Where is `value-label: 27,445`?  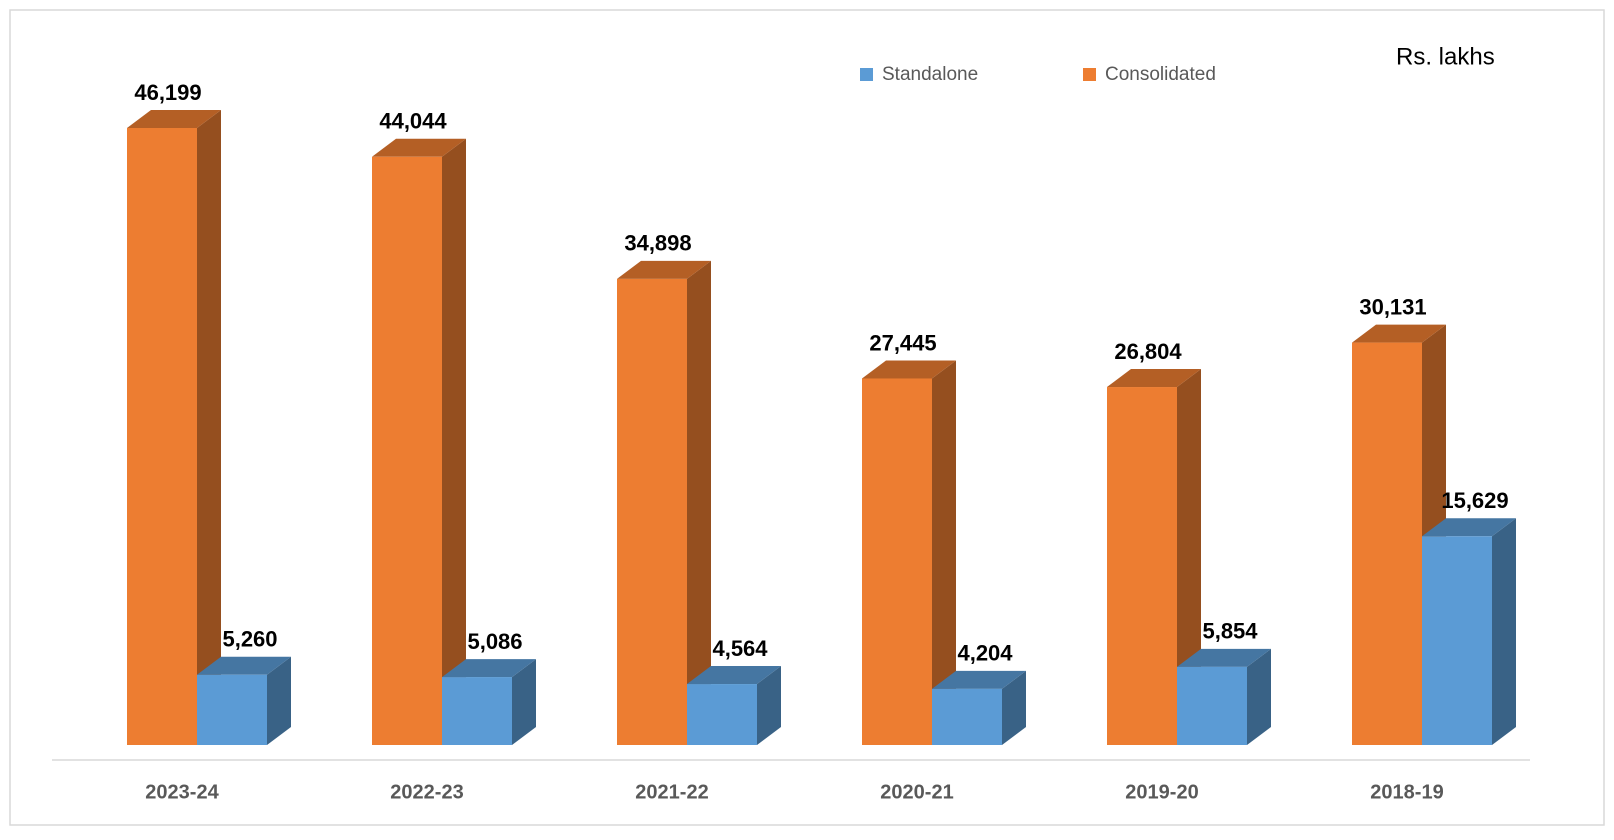 value-label: 27,445 is located at coordinates (902, 342).